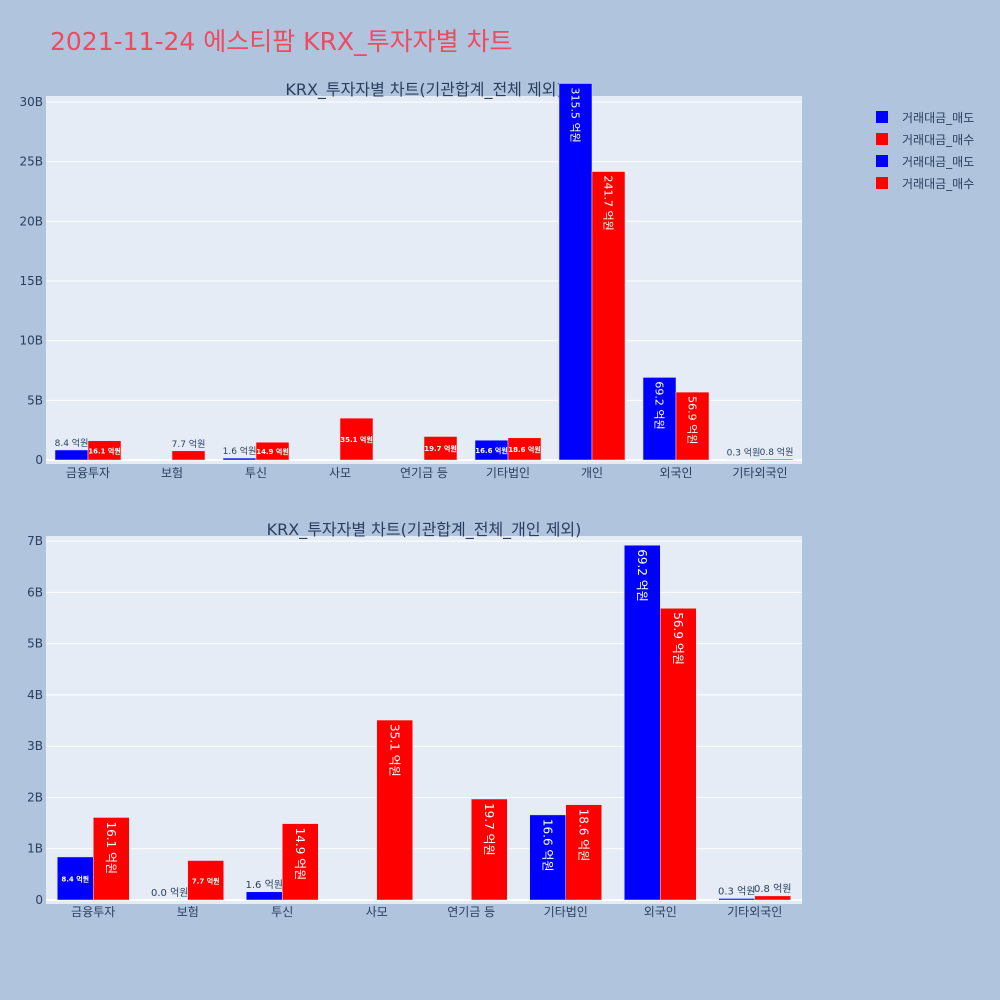  What do you see at coordinates (35, 849) in the screenshot?
I see `y-tick-label: 1B` at bounding box center [35, 849].